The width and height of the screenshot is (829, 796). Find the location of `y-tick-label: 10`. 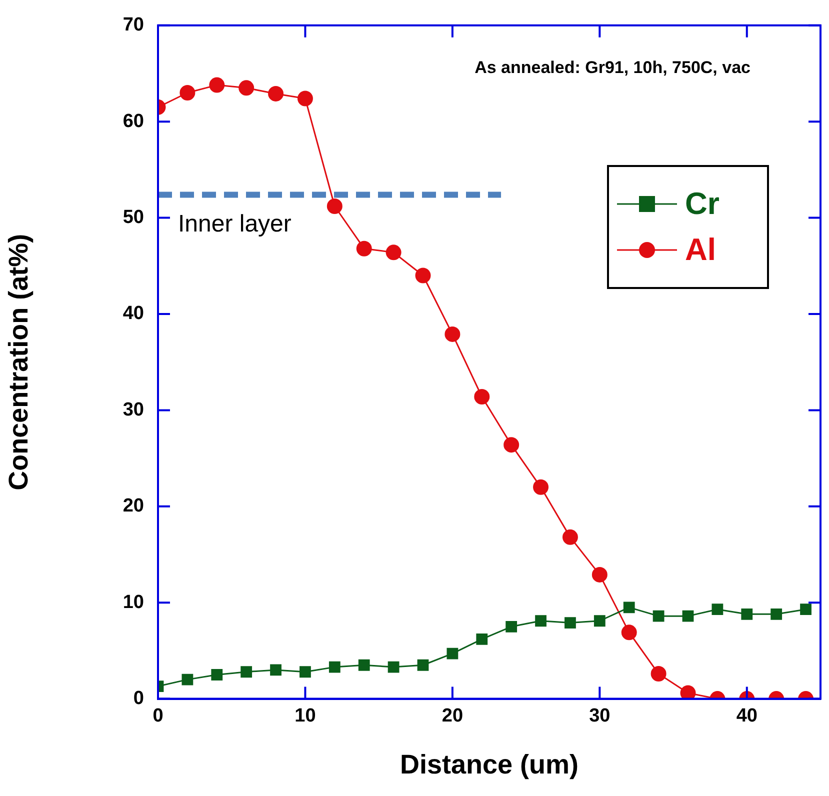

y-tick-label: 10 is located at coordinates (133, 602).